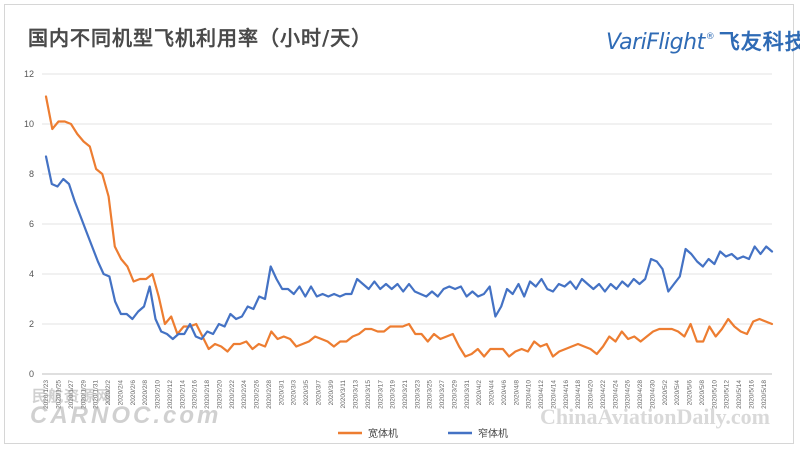 The width and height of the screenshot is (800, 450). I want to click on x-tick-label: 2020/3/7, so click(318, 393).